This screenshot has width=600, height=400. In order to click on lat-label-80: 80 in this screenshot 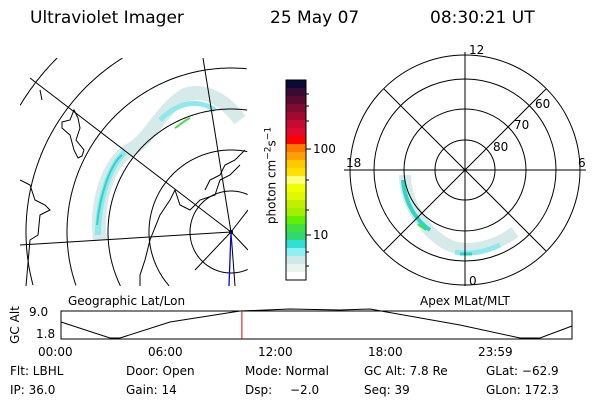, I will do `click(501, 147)`.